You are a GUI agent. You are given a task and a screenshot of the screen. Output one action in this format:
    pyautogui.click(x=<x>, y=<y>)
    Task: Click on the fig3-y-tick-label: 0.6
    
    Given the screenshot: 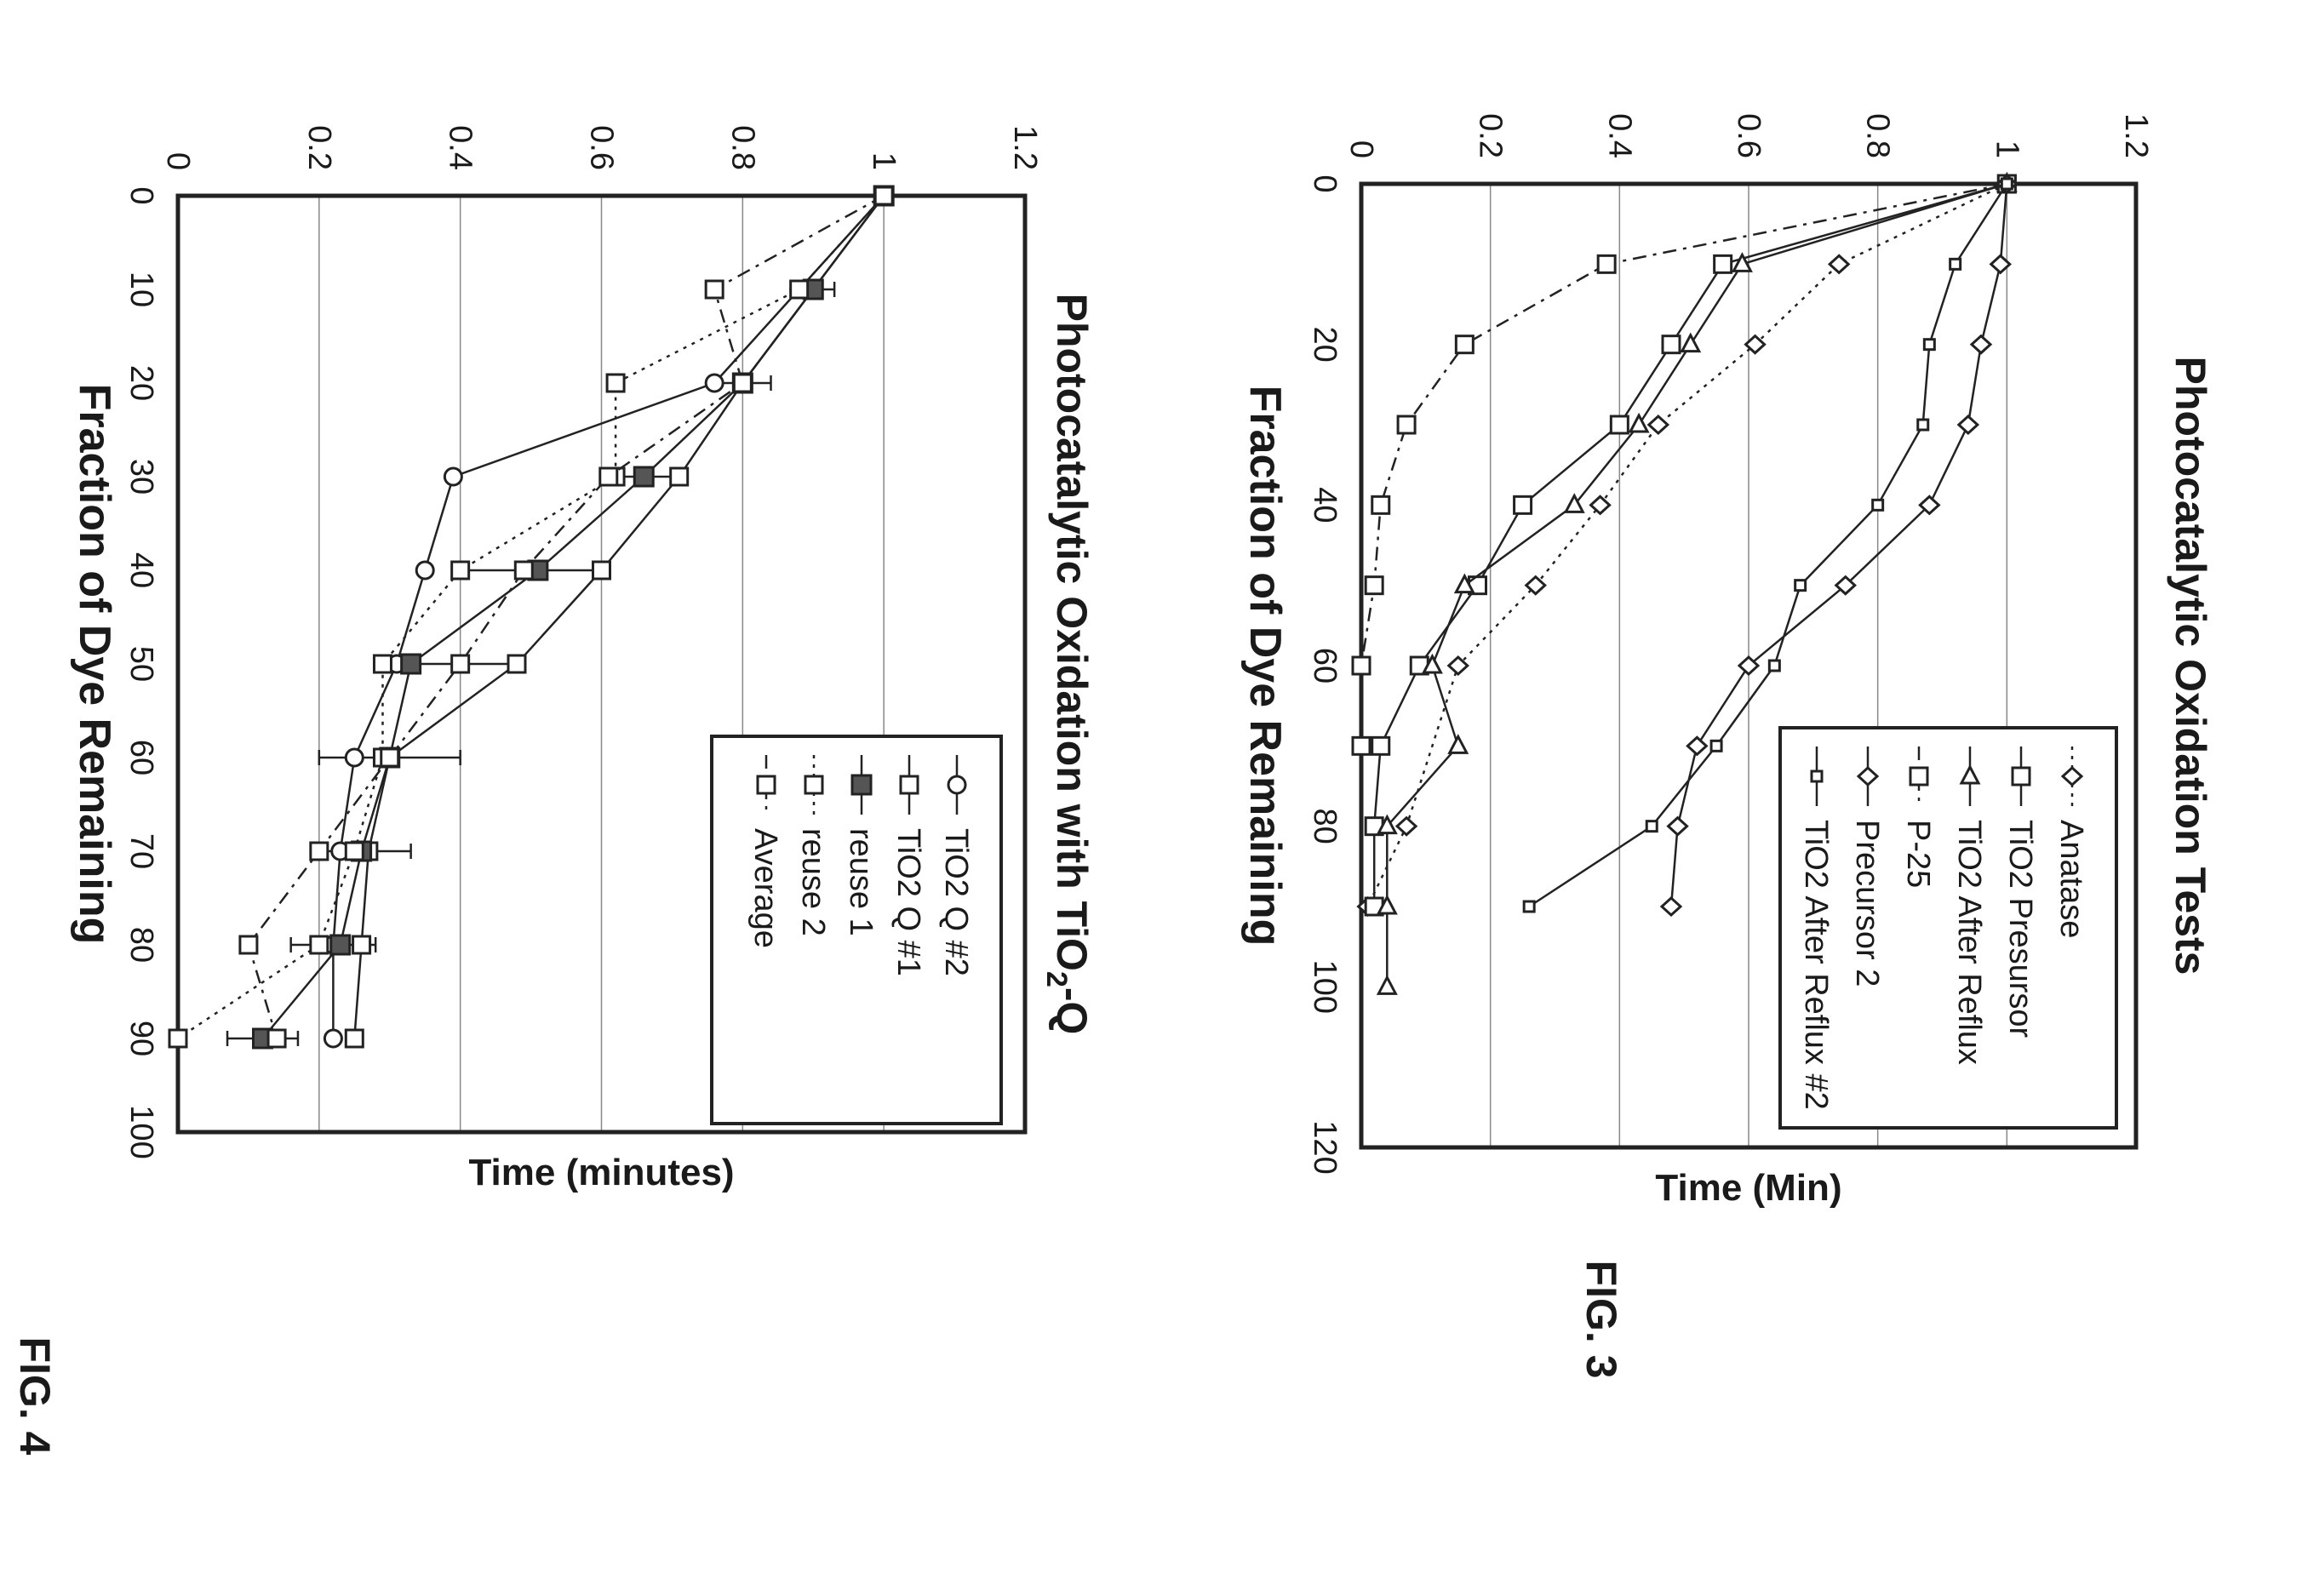 What is the action you would take?
    pyautogui.click(x=1749, y=135)
    